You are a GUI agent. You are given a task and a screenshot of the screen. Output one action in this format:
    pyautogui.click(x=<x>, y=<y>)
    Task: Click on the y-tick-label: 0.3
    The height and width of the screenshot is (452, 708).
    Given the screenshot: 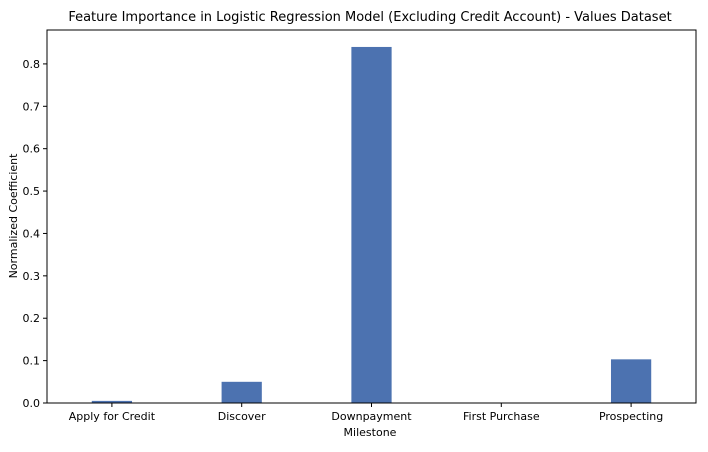 What is the action you would take?
    pyautogui.click(x=32, y=276)
    